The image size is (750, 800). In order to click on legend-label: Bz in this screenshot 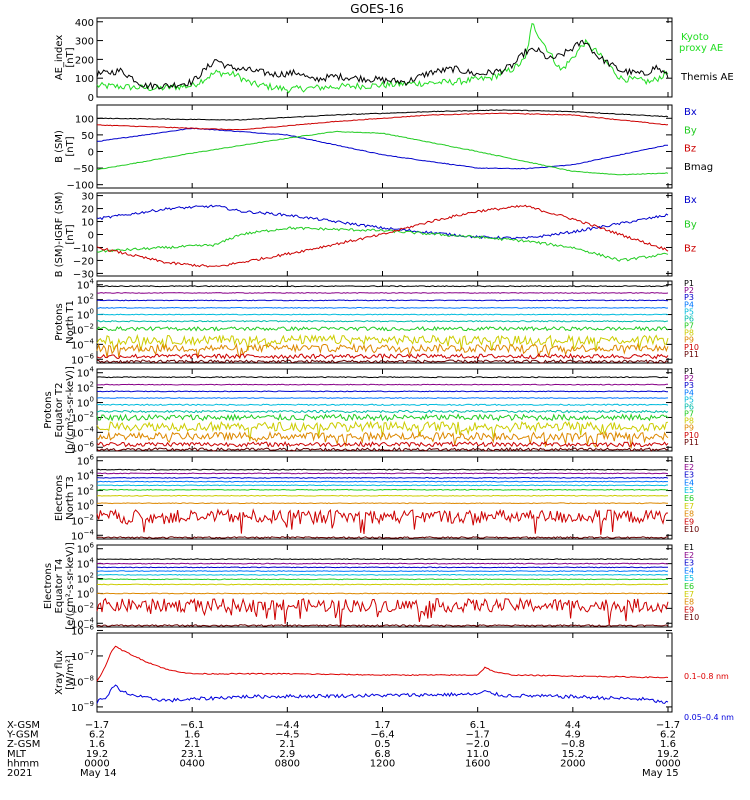, I will do `click(690, 149)`.